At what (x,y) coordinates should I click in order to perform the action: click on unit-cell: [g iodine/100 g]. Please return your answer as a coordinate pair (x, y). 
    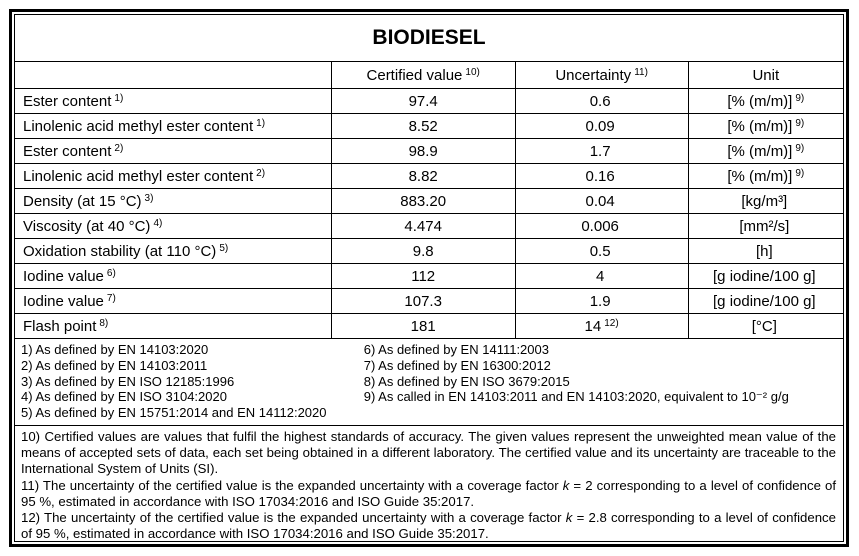
    Looking at the image, I should click on (765, 301).